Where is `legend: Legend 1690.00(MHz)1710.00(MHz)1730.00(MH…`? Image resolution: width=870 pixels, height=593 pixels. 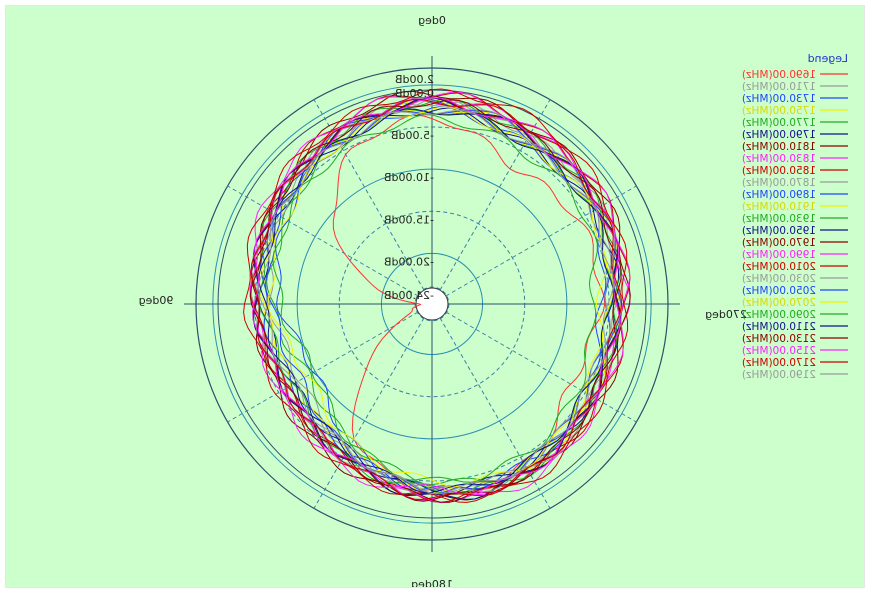 legend: Legend 1690.00(MHz)1710.00(MHz)1730.00(MH… is located at coordinates (795, 216).